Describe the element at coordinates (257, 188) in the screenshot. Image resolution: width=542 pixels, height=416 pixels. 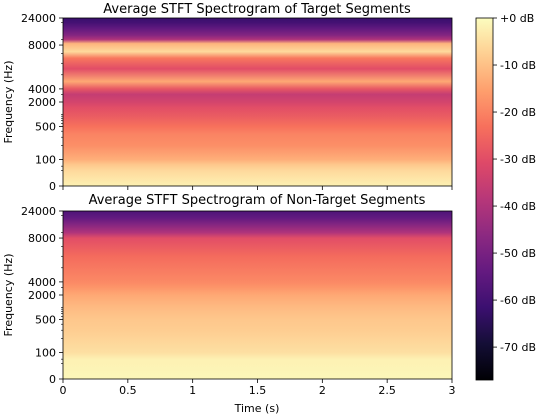
I see `target-x-axis-ticks` at that location.